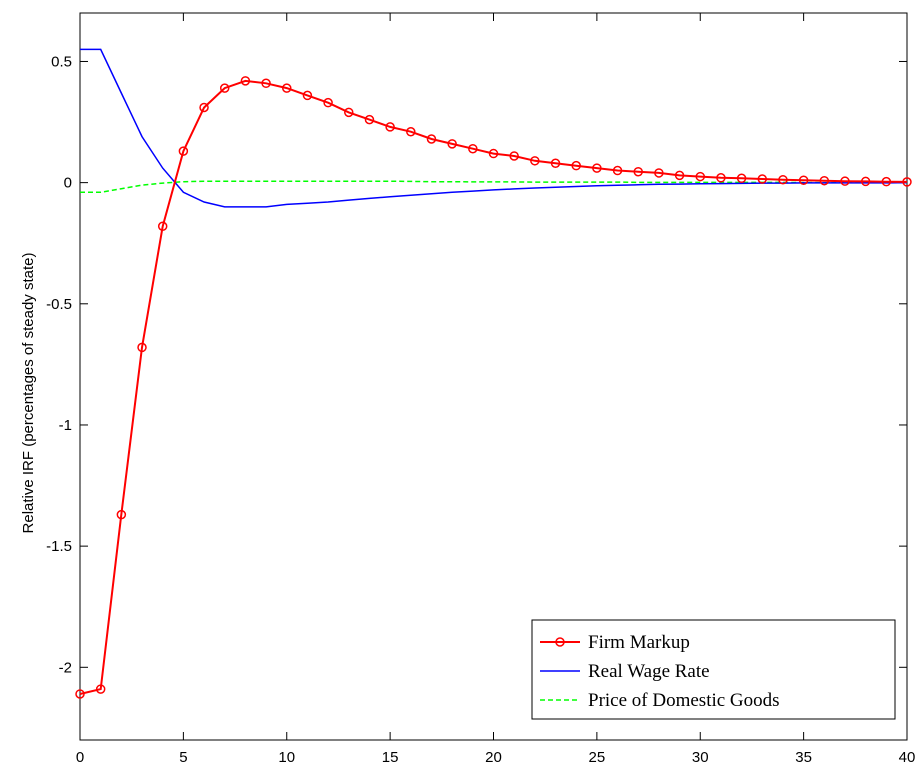  Describe the element at coordinates (700, 757) in the screenshot. I see `x-tick-label: 30` at that location.